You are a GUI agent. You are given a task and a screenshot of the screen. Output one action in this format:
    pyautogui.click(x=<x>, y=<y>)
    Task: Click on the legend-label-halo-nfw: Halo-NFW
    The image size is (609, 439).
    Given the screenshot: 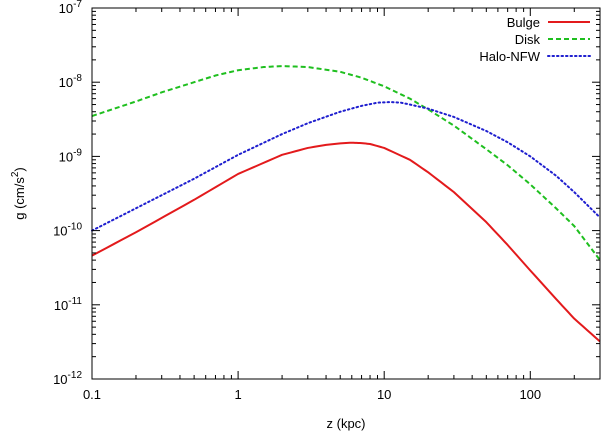 What is the action you would take?
    pyautogui.click(x=509, y=56)
    